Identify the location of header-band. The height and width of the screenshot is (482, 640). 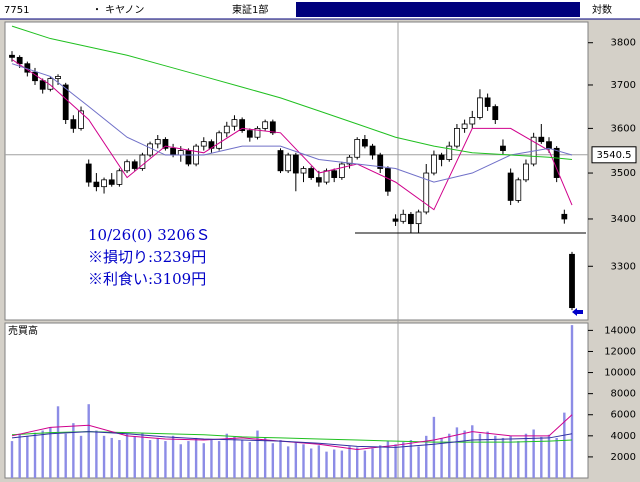
(438, 9).